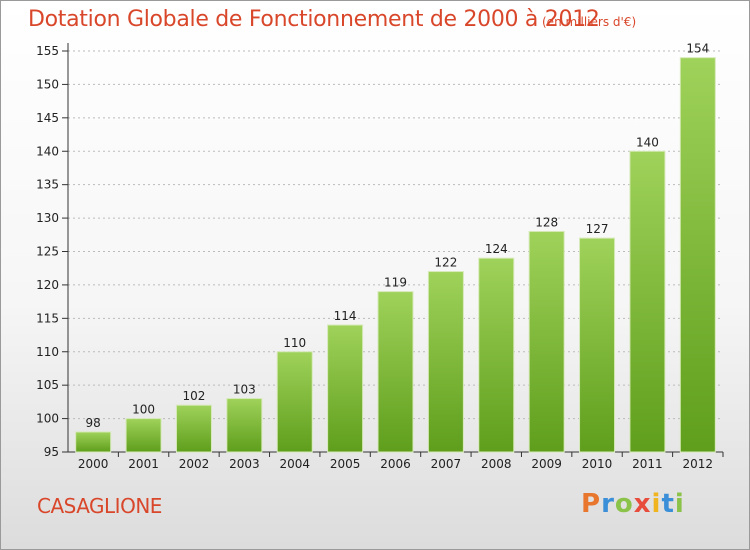  Describe the element at coordinates (345, 464) in the screenshot. I see `x-tick-label: 2005` at that location.